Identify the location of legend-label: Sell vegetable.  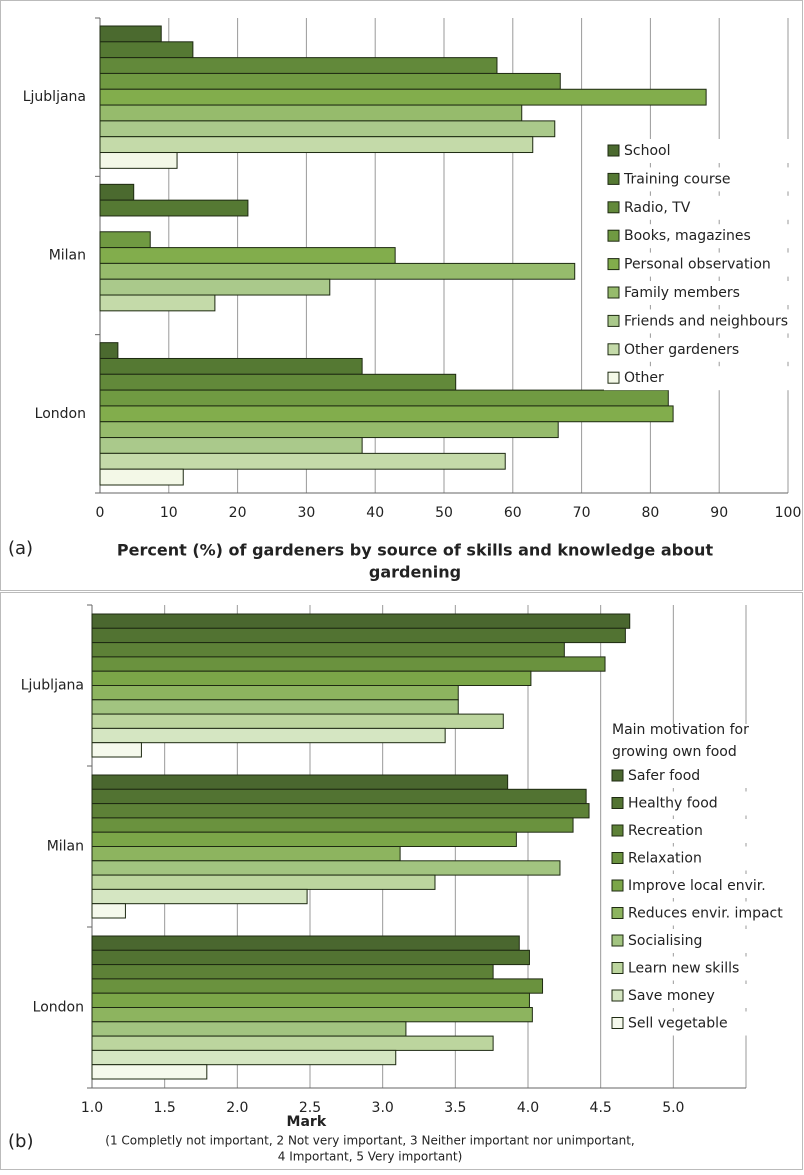
(678, 1024).